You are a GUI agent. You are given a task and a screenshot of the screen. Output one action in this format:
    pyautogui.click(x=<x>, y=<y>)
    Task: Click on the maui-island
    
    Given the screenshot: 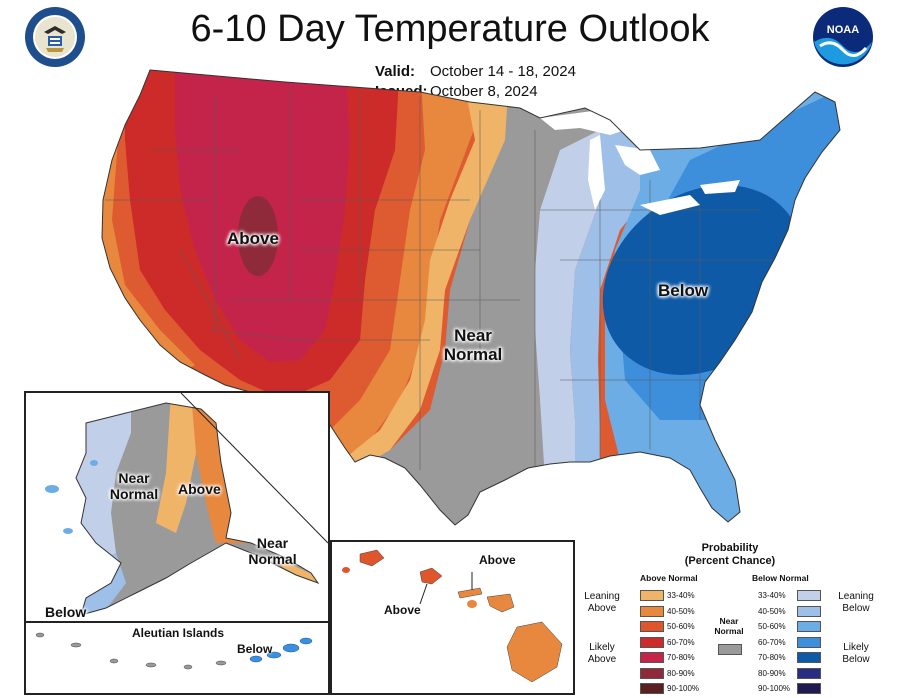 What is the action you would take?
    pyautogui.click(x=500, y=603)
    